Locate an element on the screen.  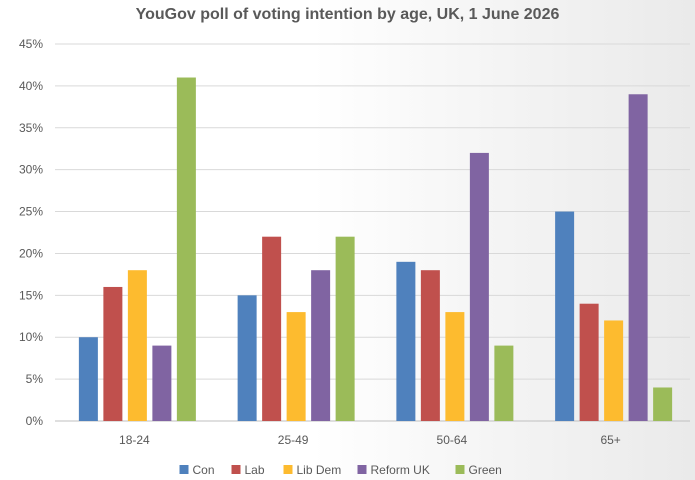
legend-label: Green is located at coordinates (485, 470).